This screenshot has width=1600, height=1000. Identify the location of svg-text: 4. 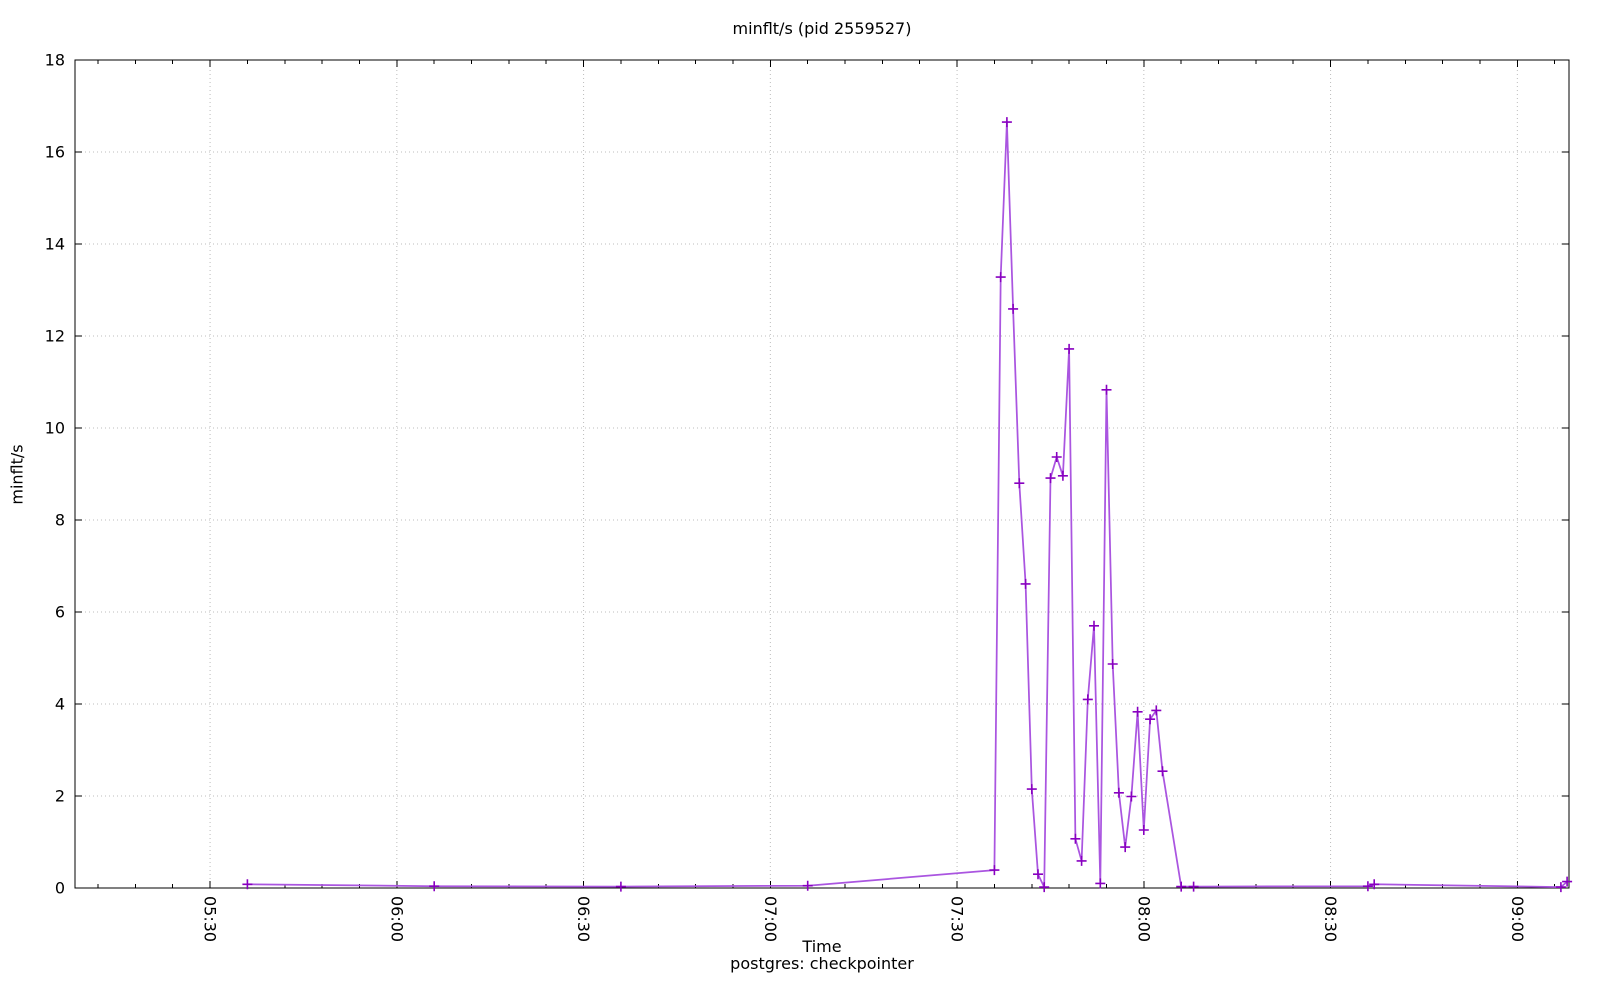
(60, 704).